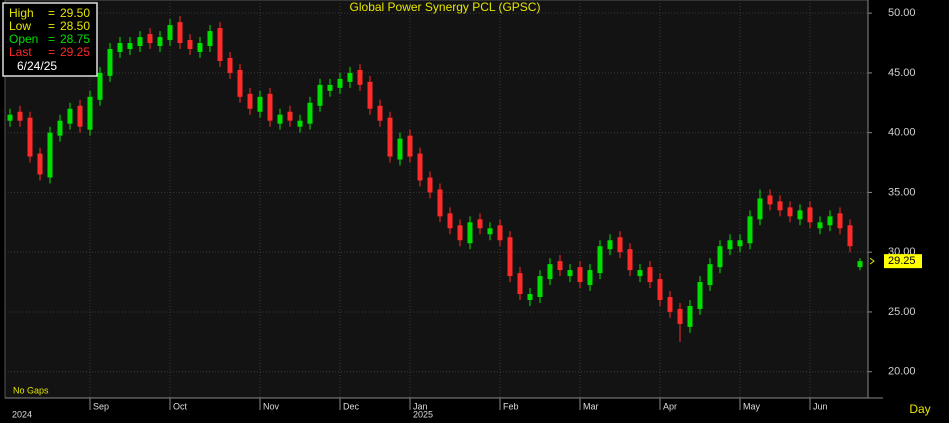 The height and width of the screenshot is (423, 949). I want to click on last-tag, so click(903, 261).